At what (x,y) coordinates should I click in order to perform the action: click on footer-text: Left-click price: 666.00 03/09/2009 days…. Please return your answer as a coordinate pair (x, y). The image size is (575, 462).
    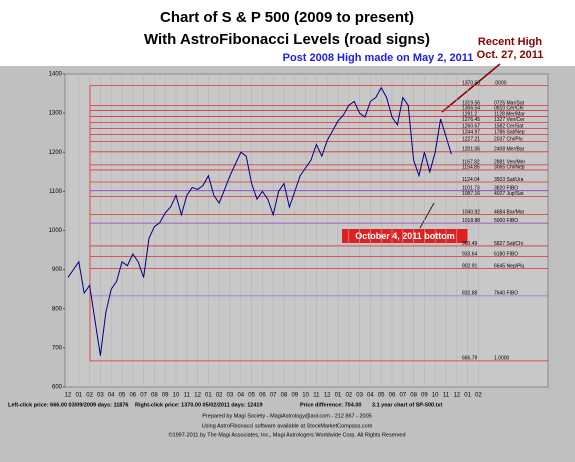
    Looking at the image, I should click on (68, 405).